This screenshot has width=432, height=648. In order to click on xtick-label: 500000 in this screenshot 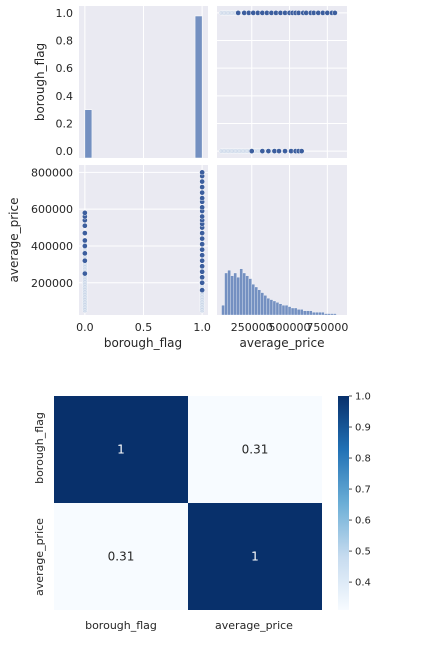, I will do `click(290, 327)`.